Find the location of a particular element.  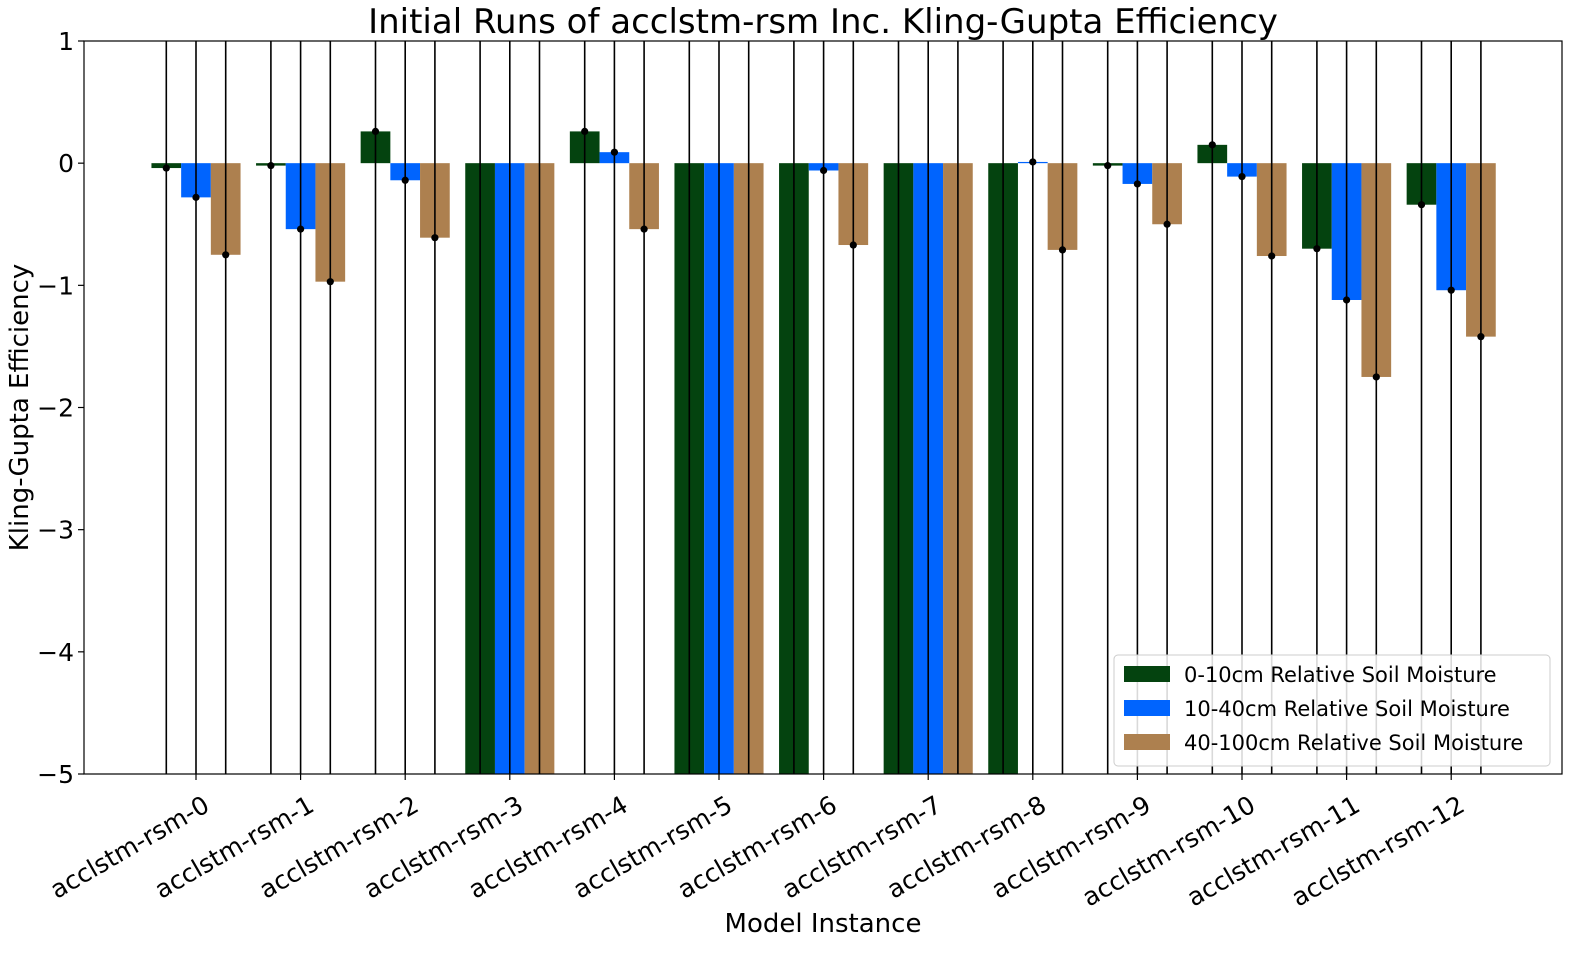

y-axis-label: Kling-Gupta Efficiency is located at coordinates (20, 408).